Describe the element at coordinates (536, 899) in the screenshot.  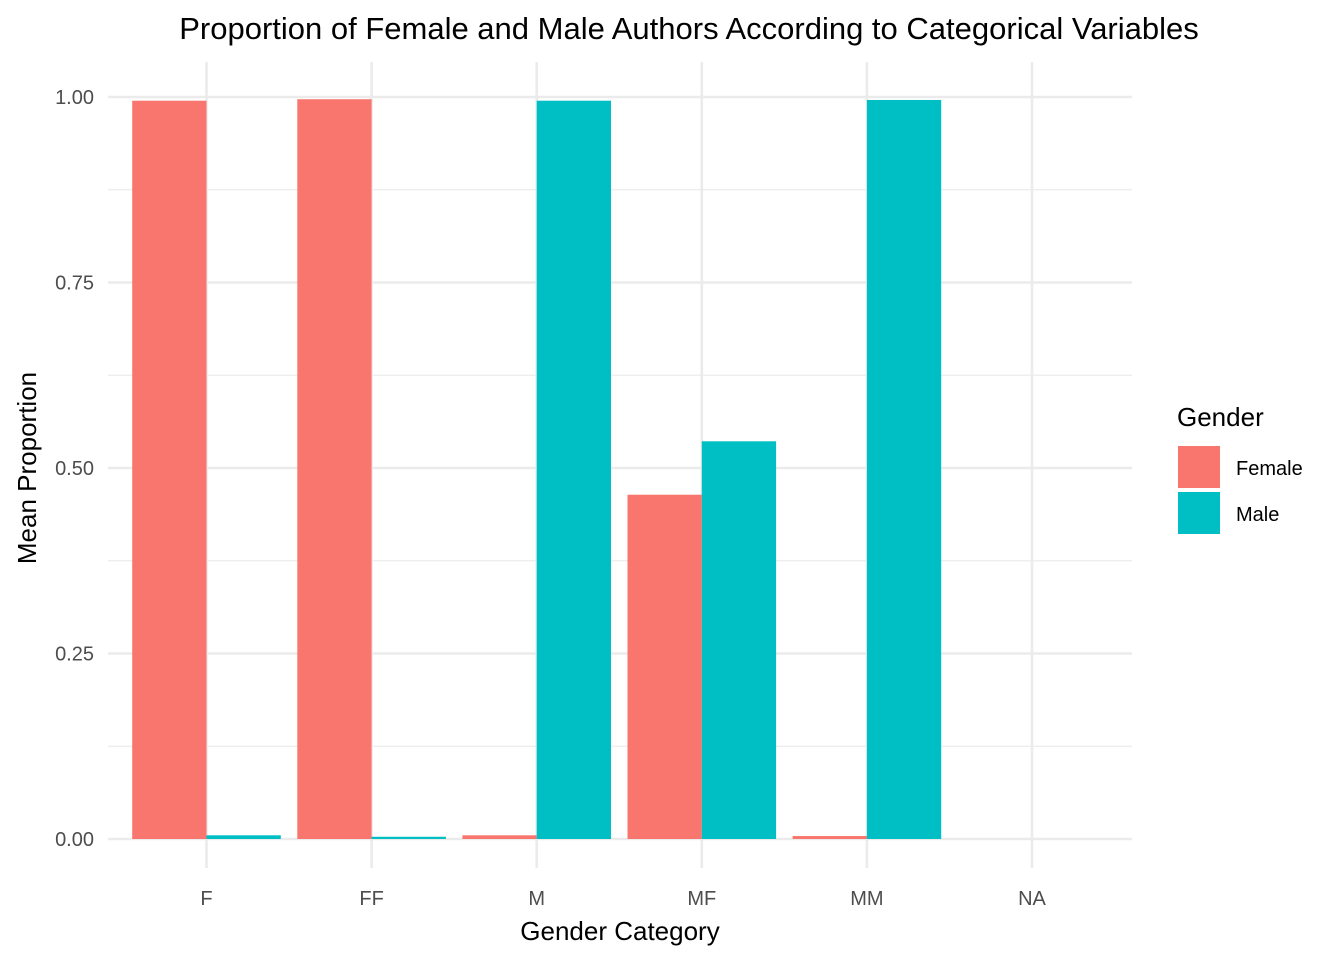
I see `x-tick-label: M` at that location.